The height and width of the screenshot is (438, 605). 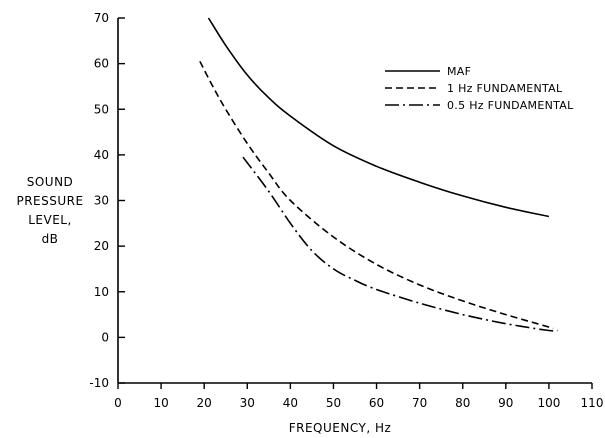 I want to click on y-axis-title: SOUND PRESSURE LEVEL, dB, so click(x=49, y=210).